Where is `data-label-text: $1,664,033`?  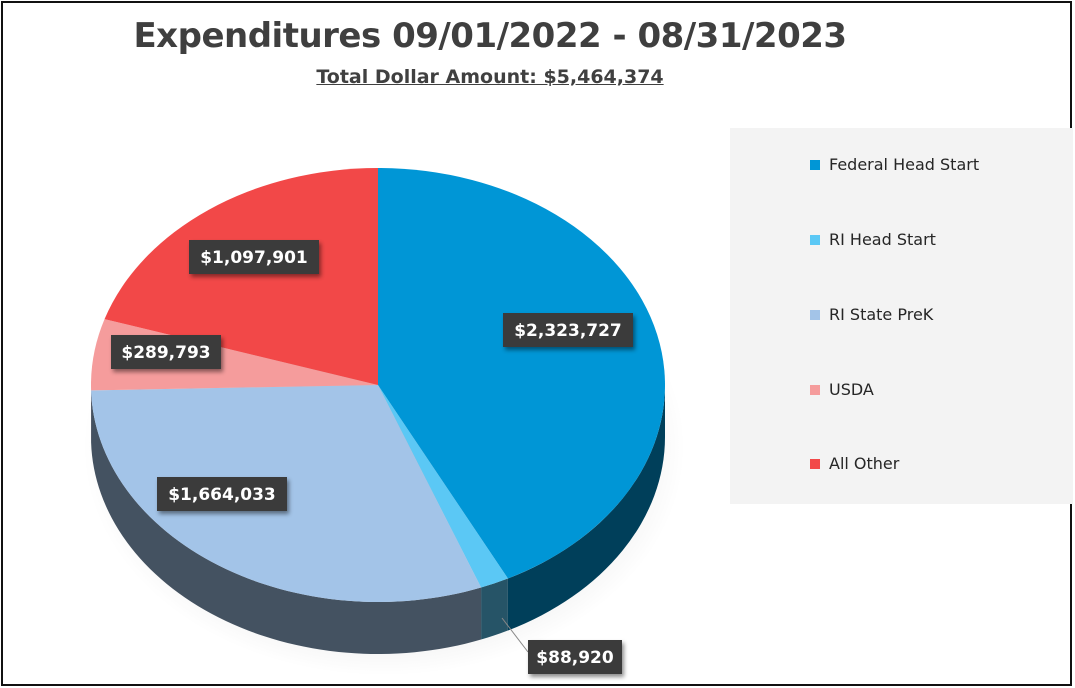 data-label-text: $1,664,033 is located at coordinates (222, 495).